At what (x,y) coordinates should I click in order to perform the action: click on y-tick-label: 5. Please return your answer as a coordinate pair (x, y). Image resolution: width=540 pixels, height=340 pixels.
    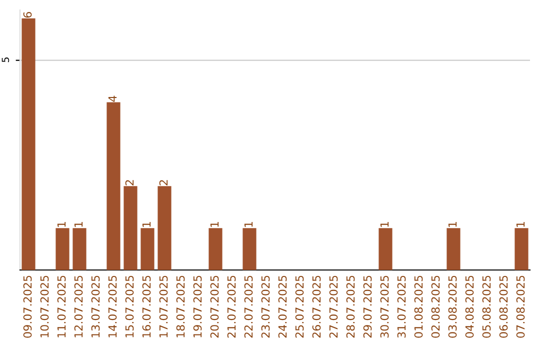
    Looking at the image, I should click on (6, 59).